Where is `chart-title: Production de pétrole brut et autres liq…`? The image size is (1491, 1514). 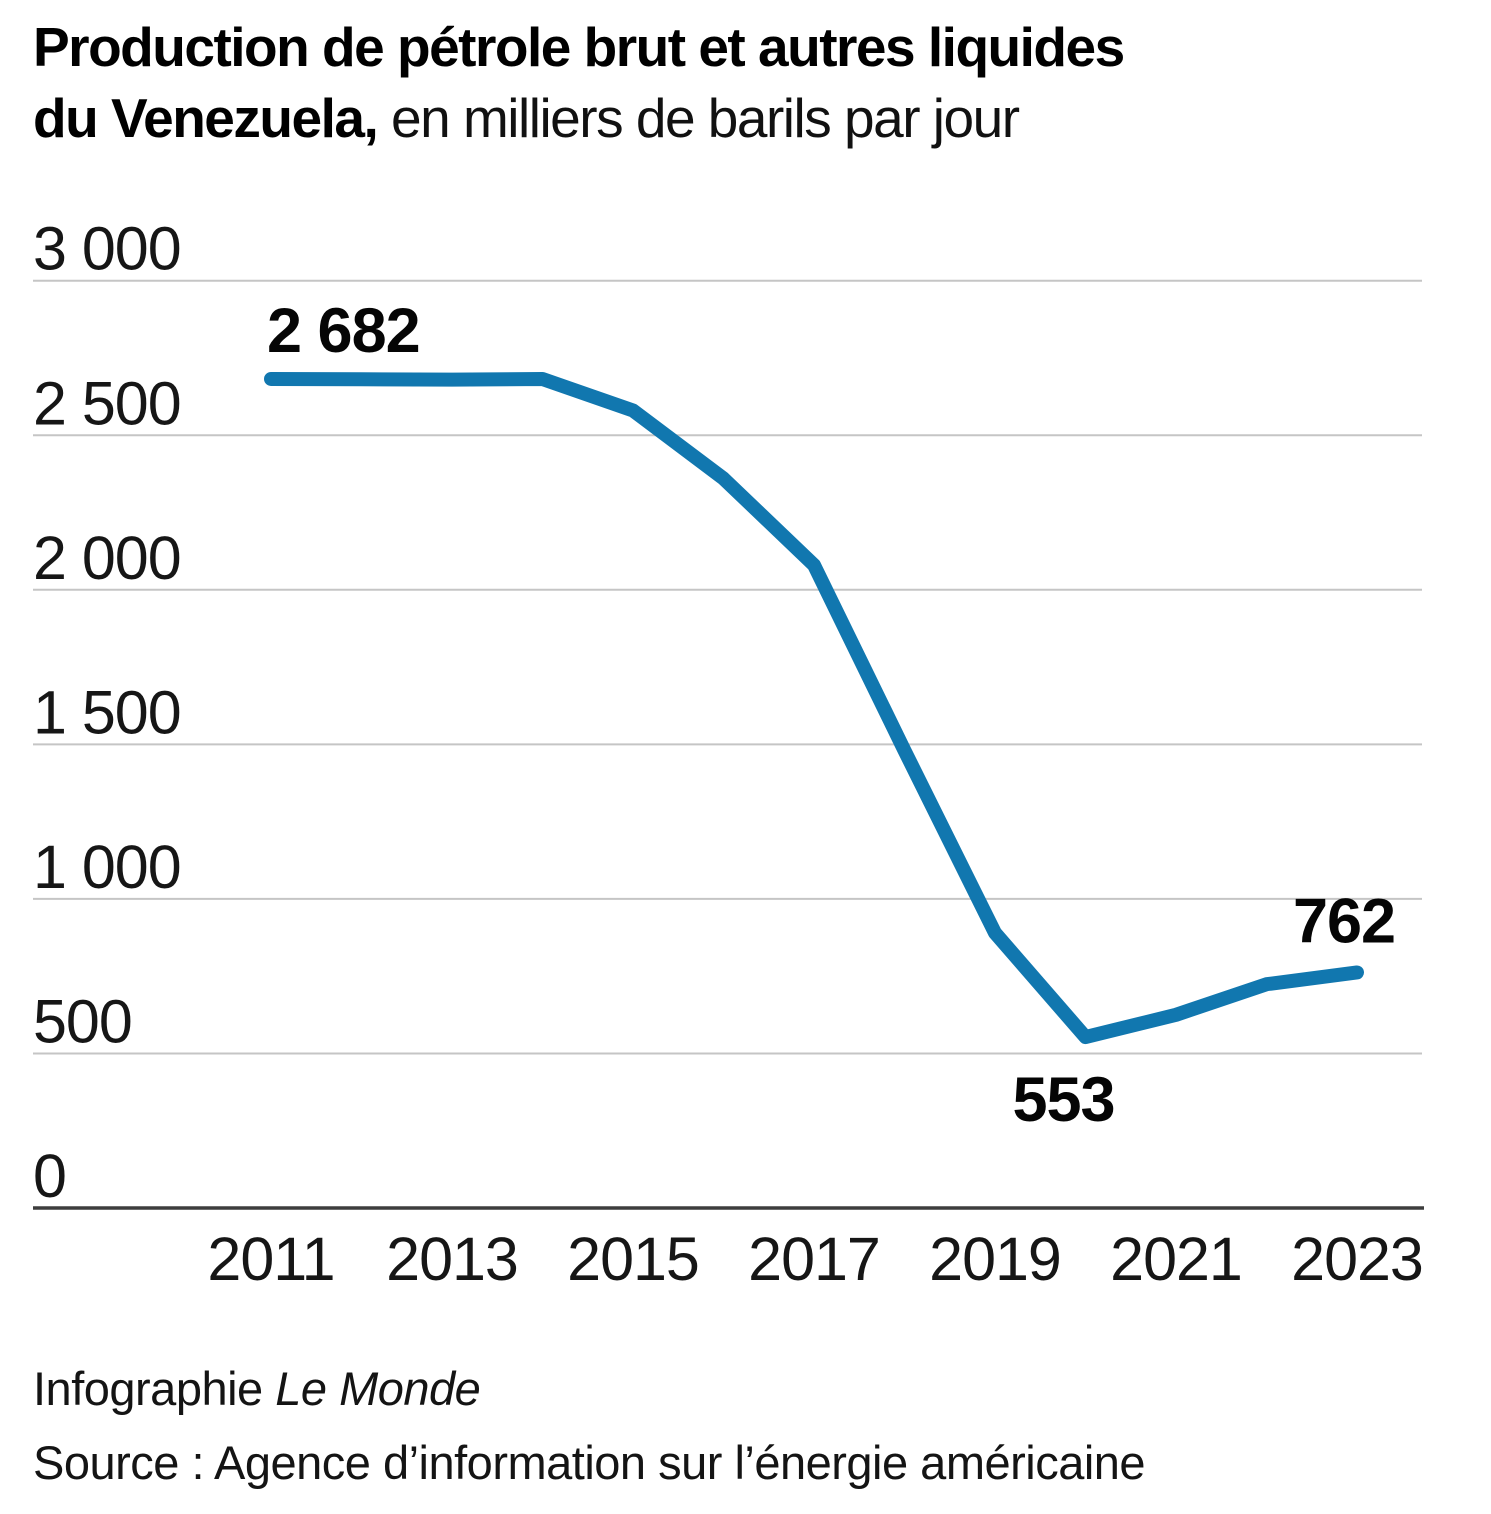
chart-title: Production de pétrole brut et autres liq… is located at coordinates (579, 83).